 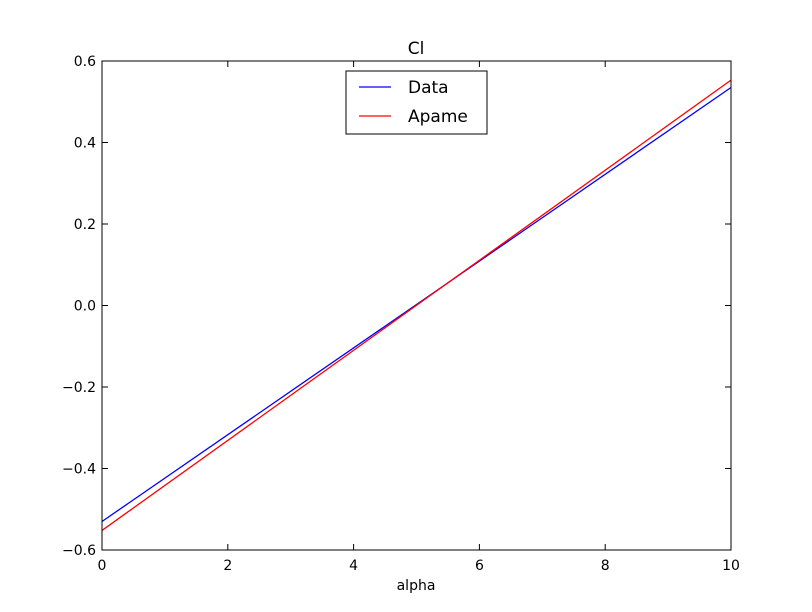 What do you see at coordinates (85, 225) in the screenshot?
I see `y-tick-label: 0.2` at bounding box center [85, 225].